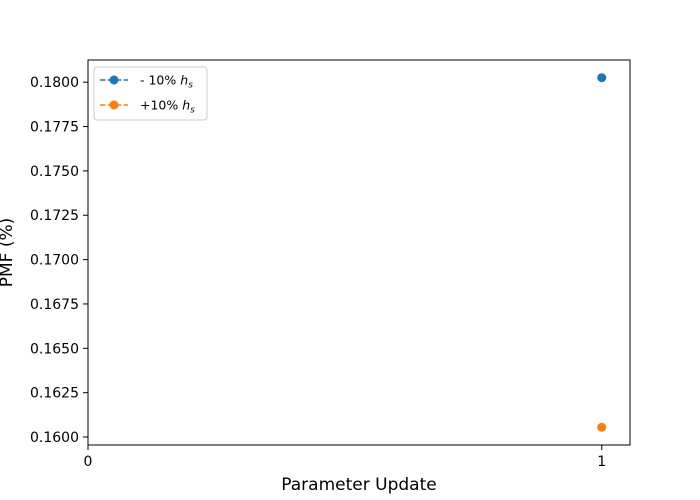  Describe the element at coordinates (601, 462) in the screenshot. I see `x-tick-label: 1` at that location.